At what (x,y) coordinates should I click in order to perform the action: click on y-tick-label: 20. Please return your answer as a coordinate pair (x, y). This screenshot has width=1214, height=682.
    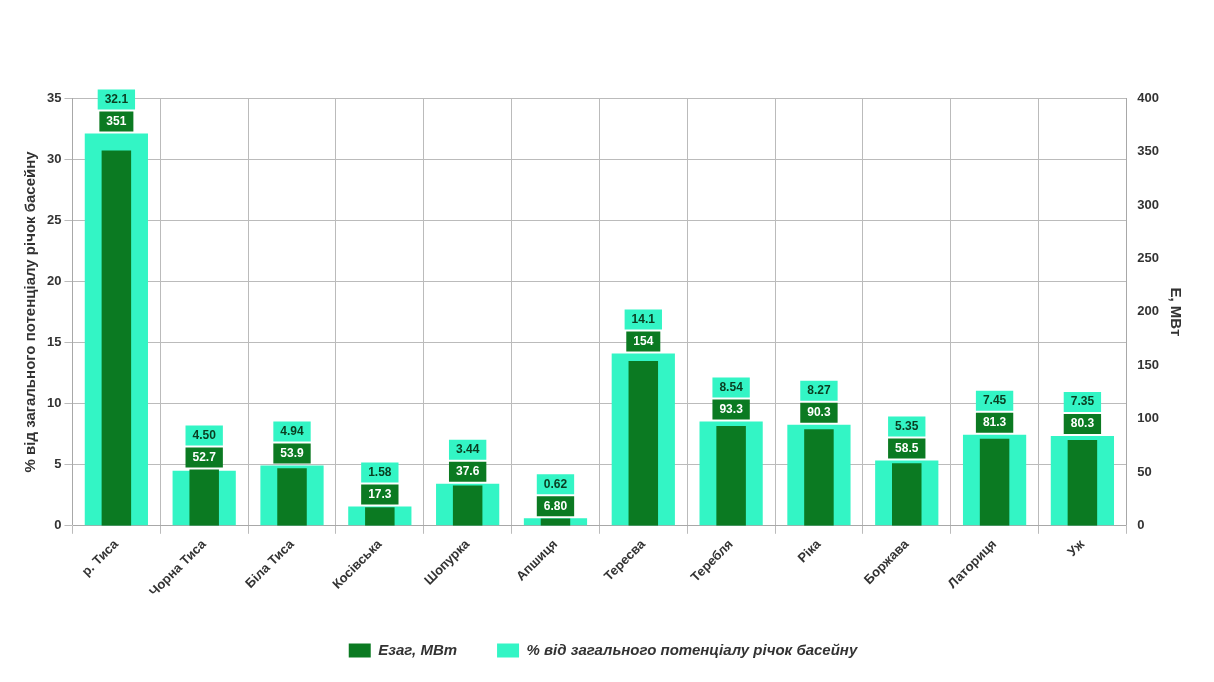
    Looking at the image, I should click on (54, 280).